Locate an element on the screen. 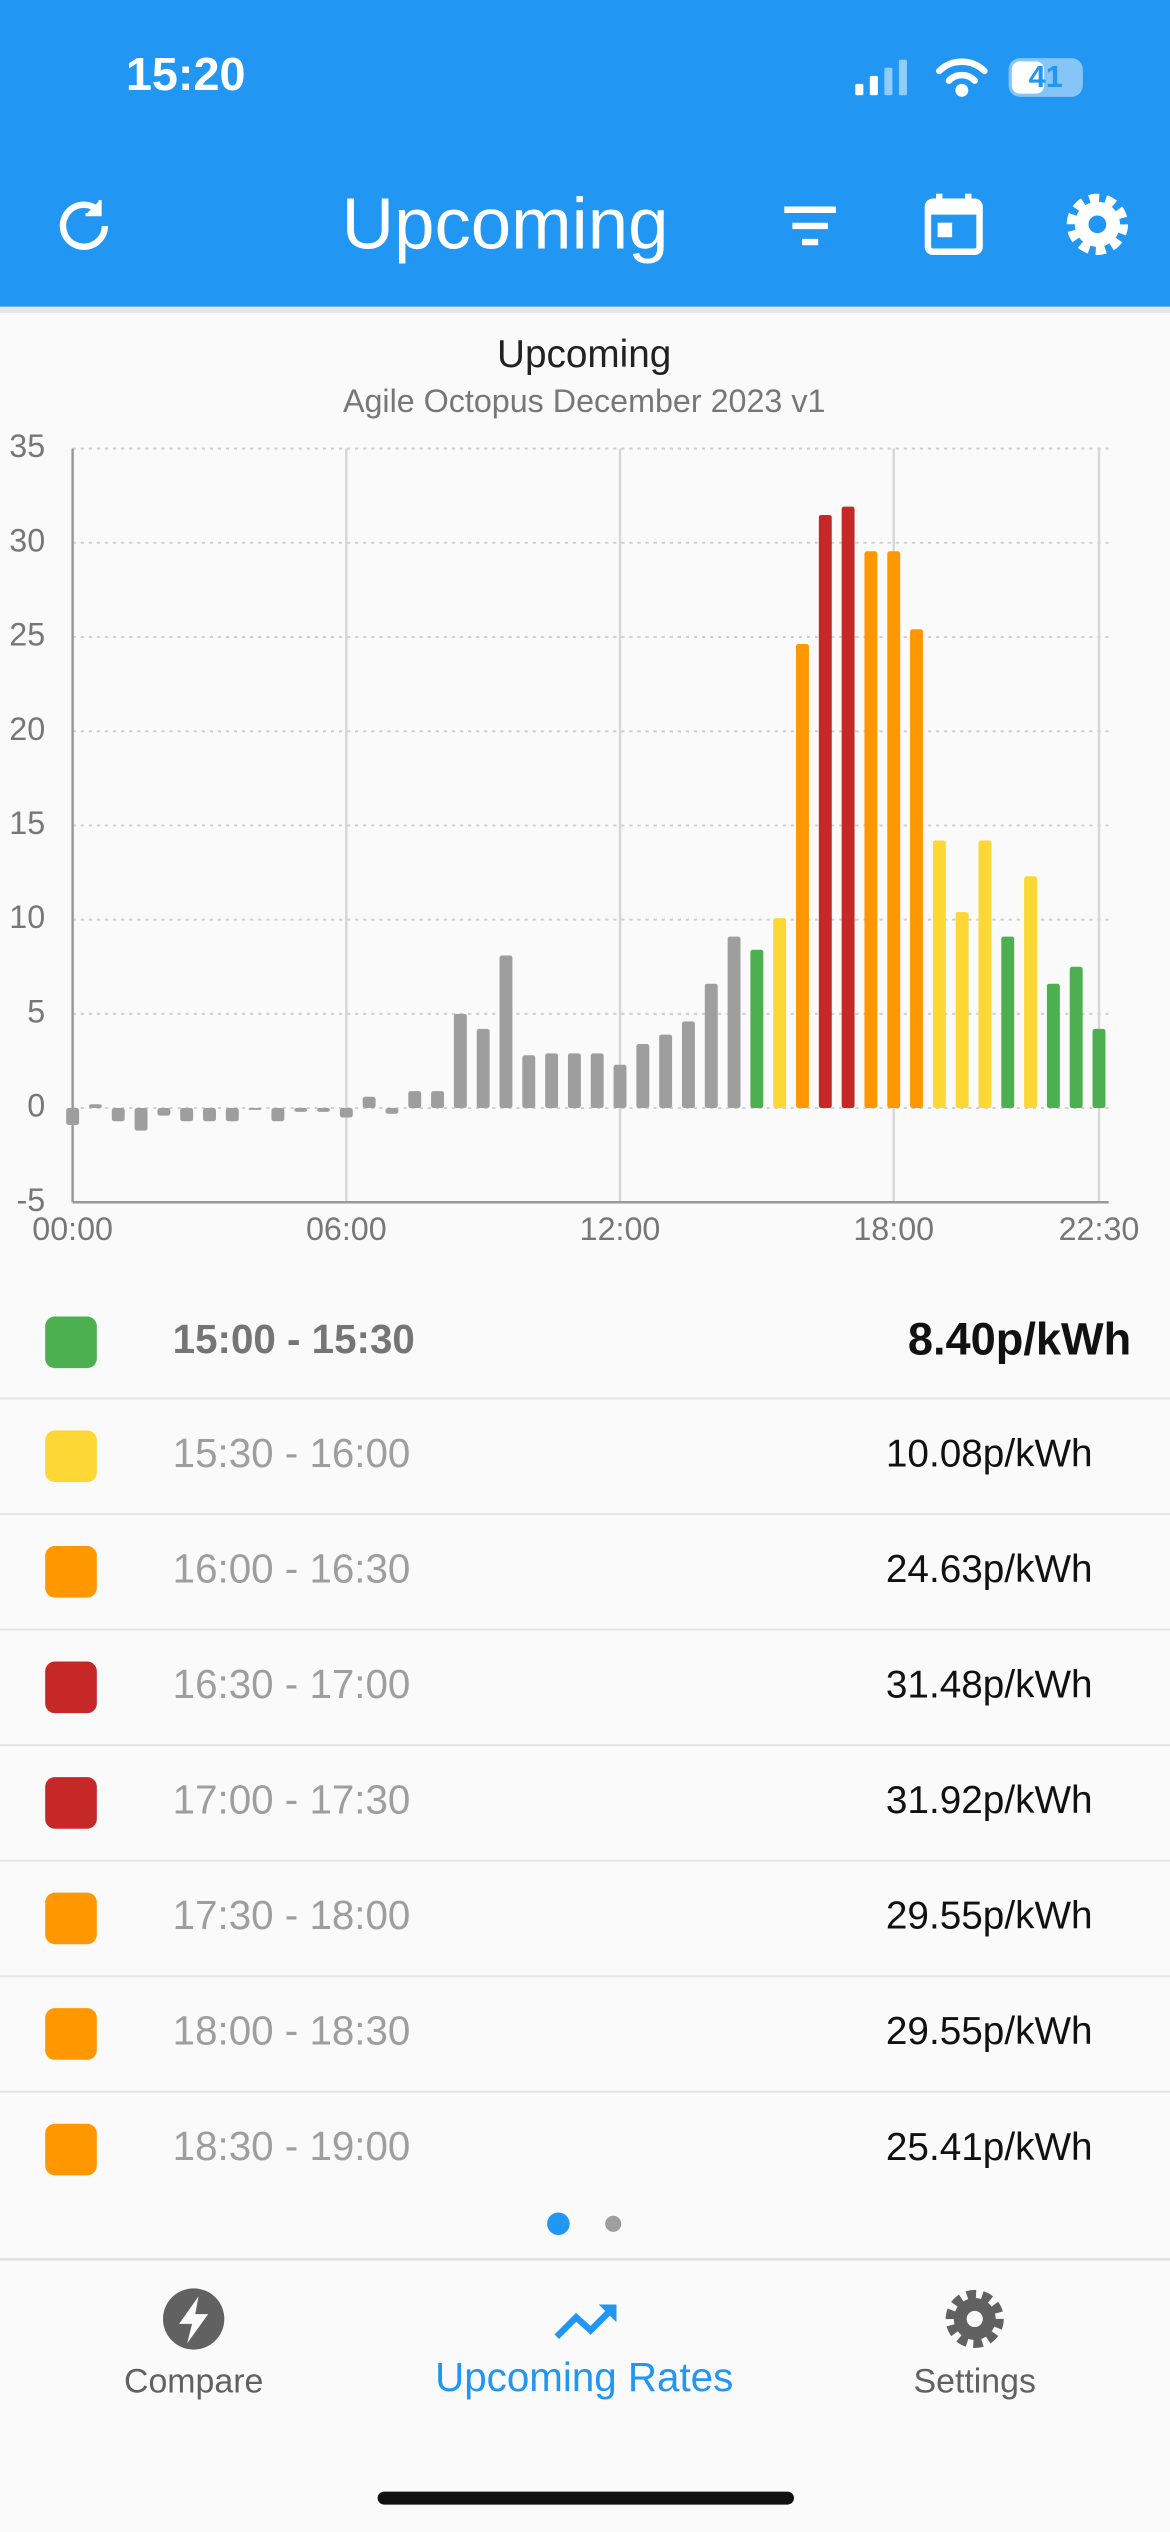 This screenshot has height=2532, width=1170. rate-row: 17:30 - 18:00 29.55p/kWh is located at coordinates (569, 1918).